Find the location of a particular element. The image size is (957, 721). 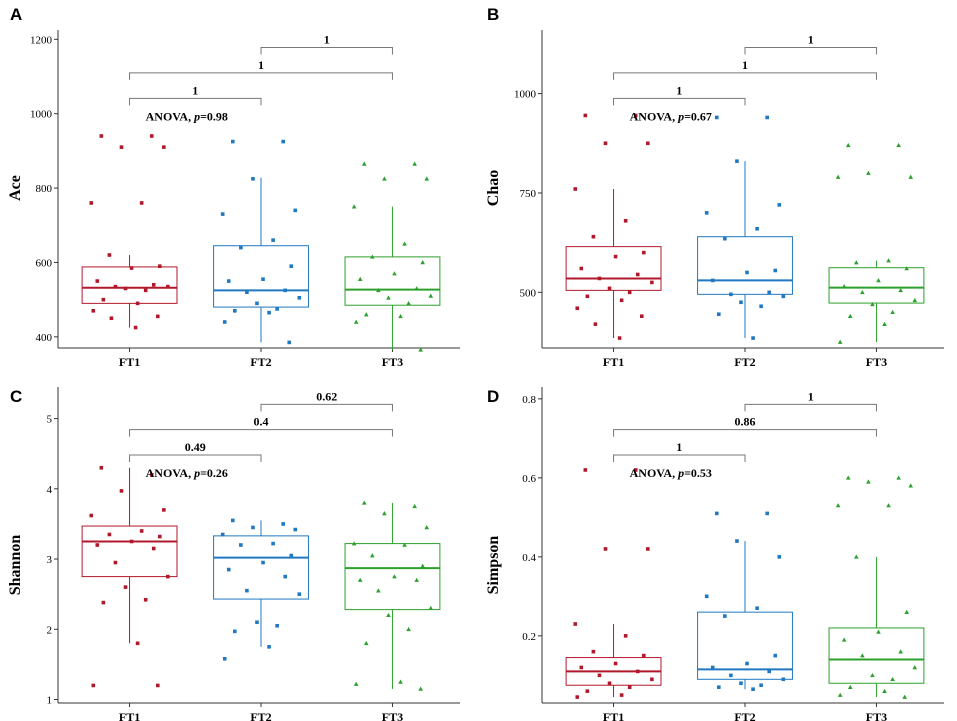

y-axis-title: Simpson is located at coordinates (493, 565).